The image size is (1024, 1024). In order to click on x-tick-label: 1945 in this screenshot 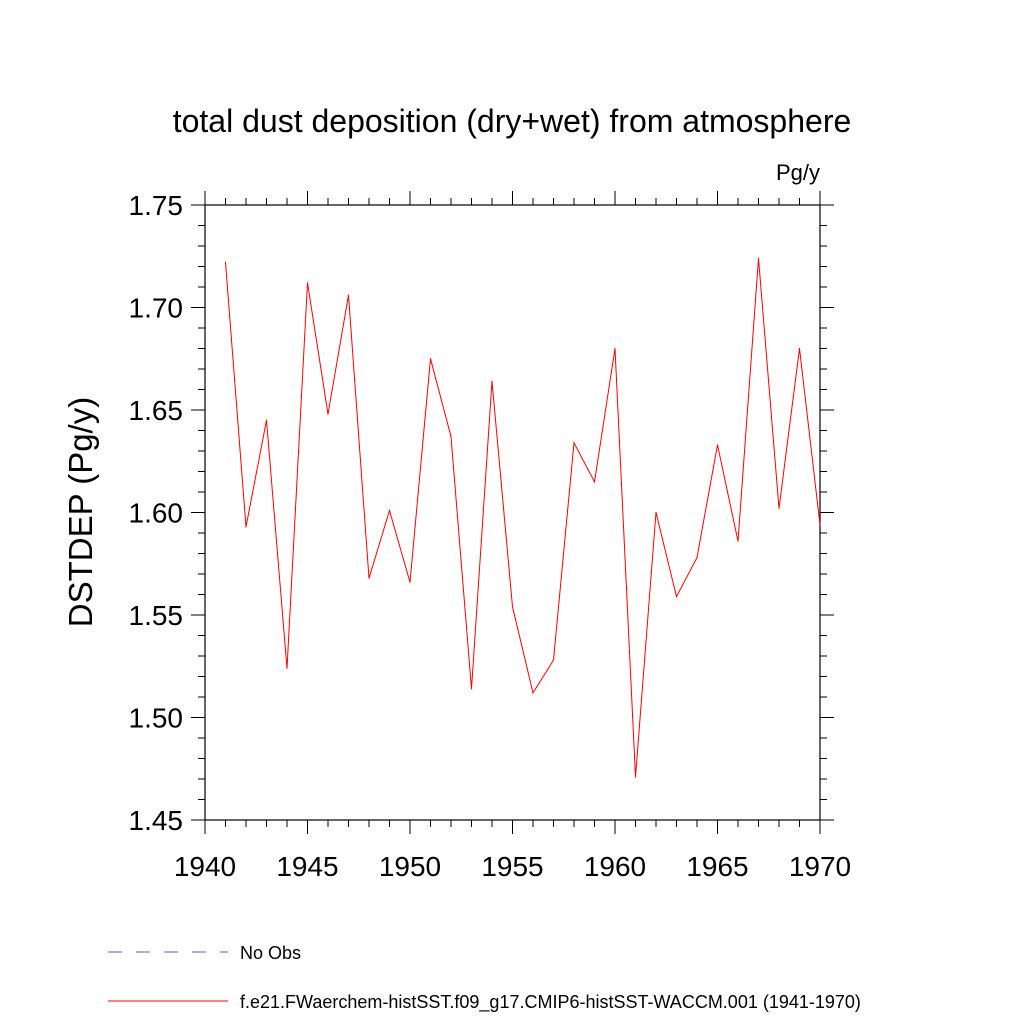, I will do `click(307, 866)`.